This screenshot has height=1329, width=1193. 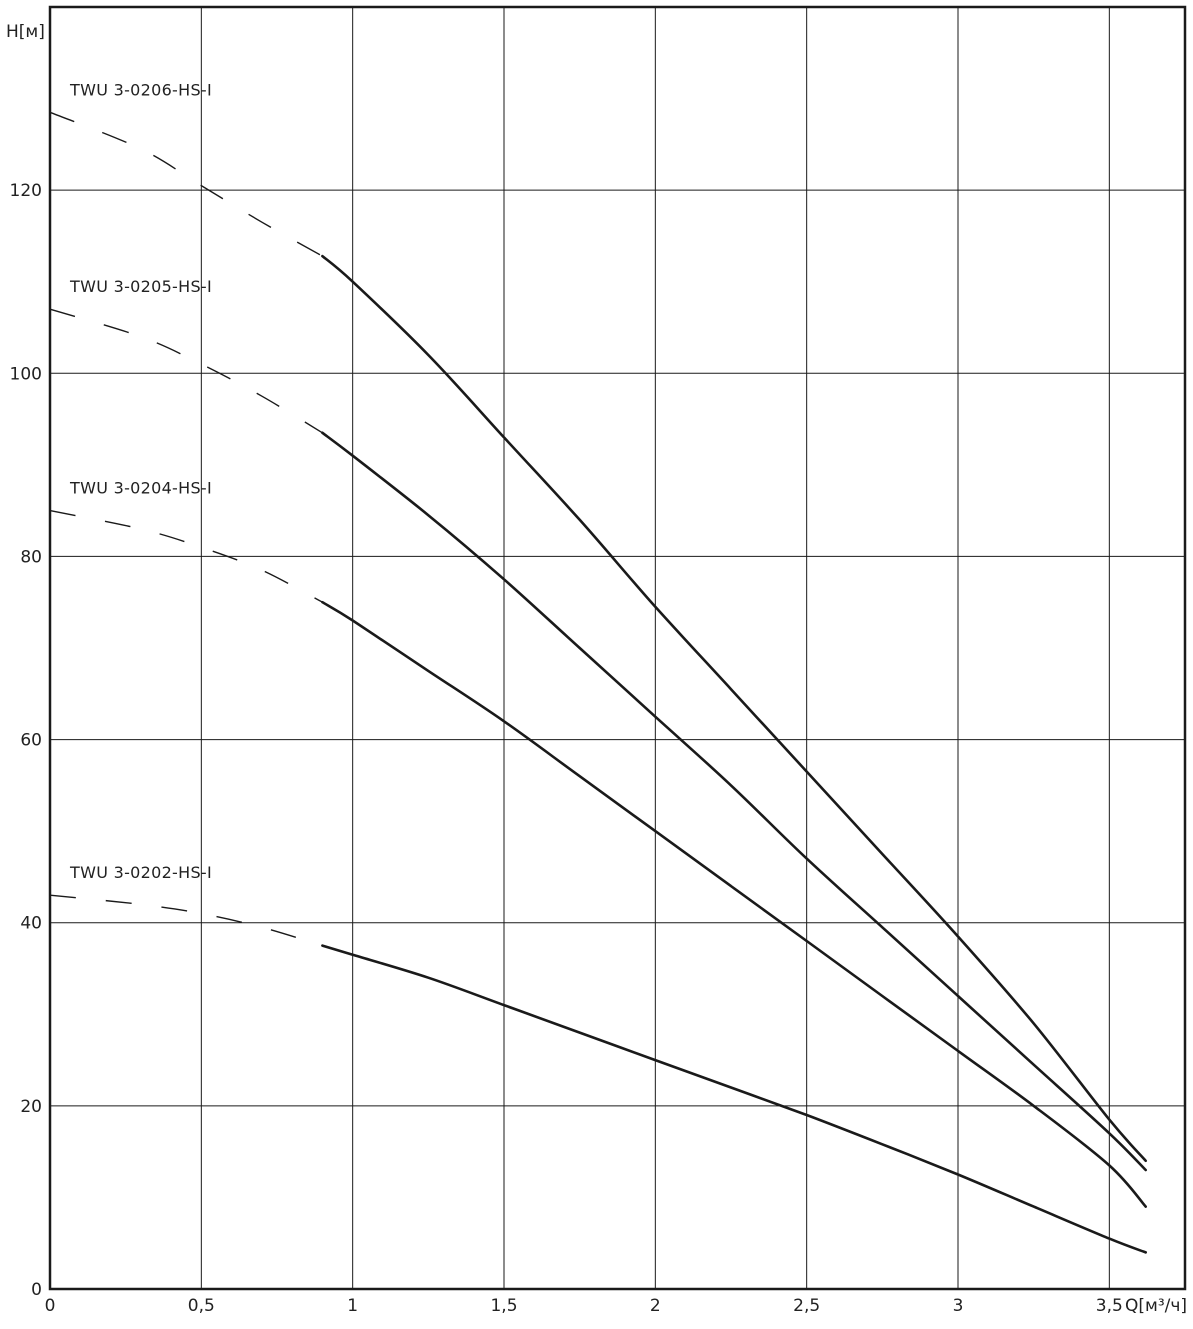 I want to click on y-tick-label: 20, so click(x=31, y=1107).